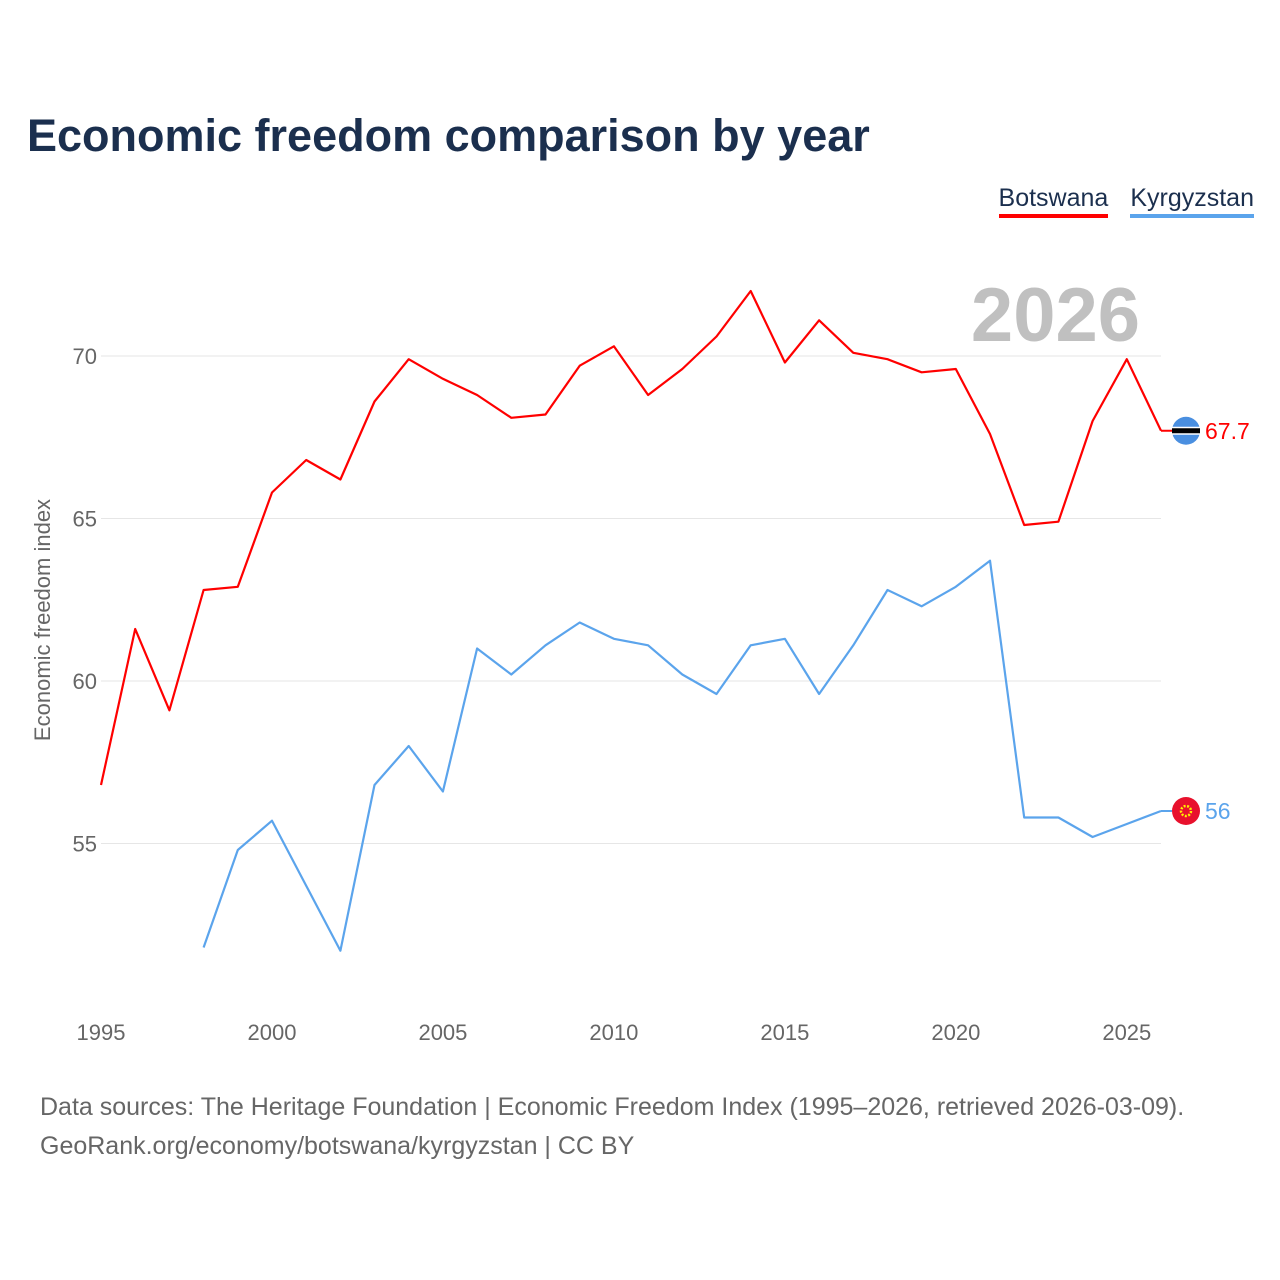  What do you see at coordinates (85, 356) in the screenshot?
I see `y-tick-label: 70` at bounding box center [85, 356].